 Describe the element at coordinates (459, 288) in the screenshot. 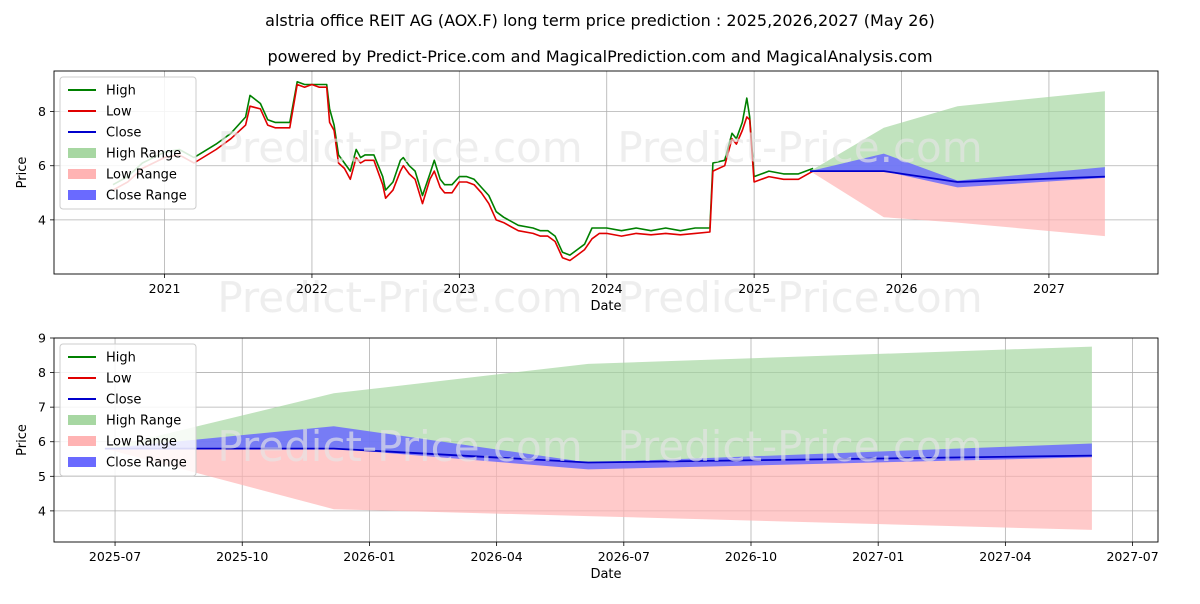

I see `x-tick-label: 2023` at that location.